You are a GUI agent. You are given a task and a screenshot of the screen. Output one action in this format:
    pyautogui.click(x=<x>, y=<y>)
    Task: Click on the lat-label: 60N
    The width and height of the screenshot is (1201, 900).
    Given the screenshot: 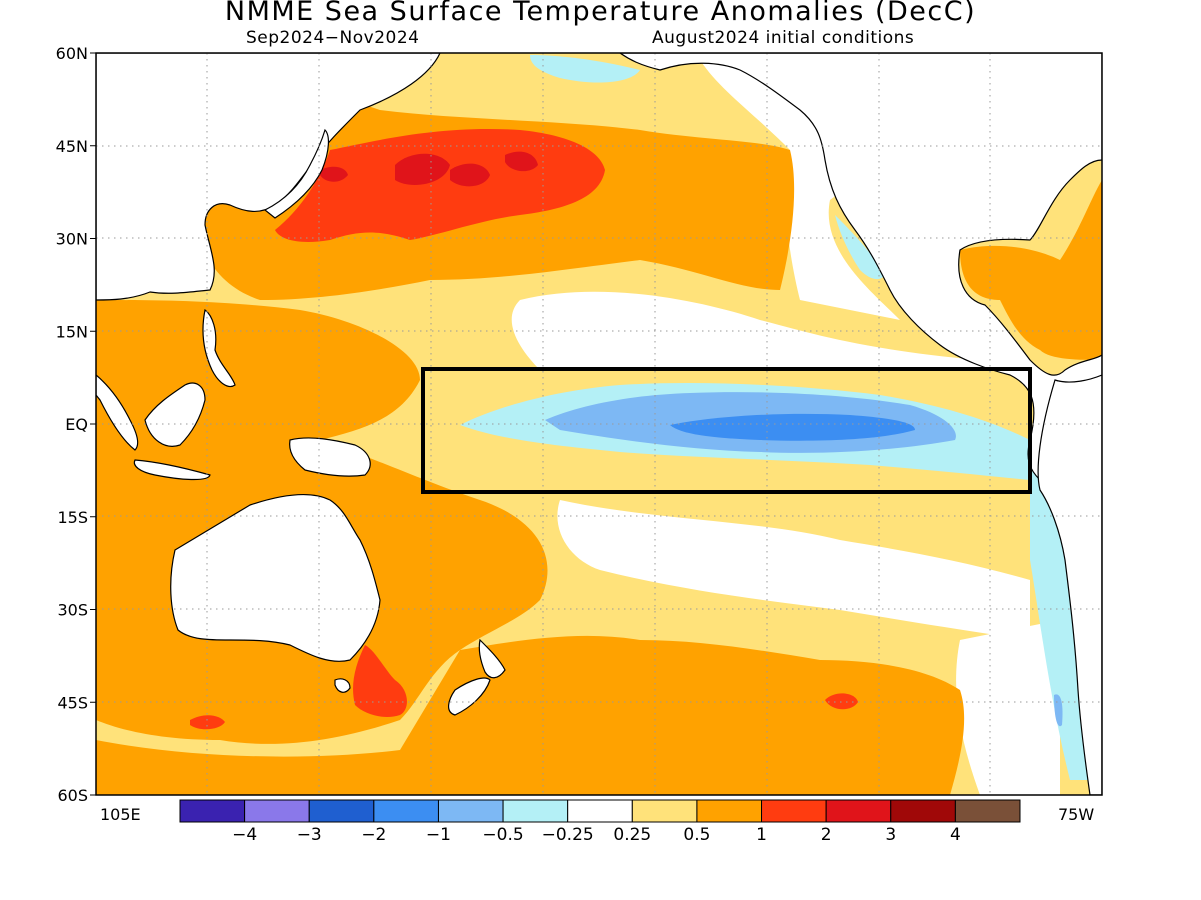 What is the action you would take?
    pyautogui.click(x=72, y=53)
    